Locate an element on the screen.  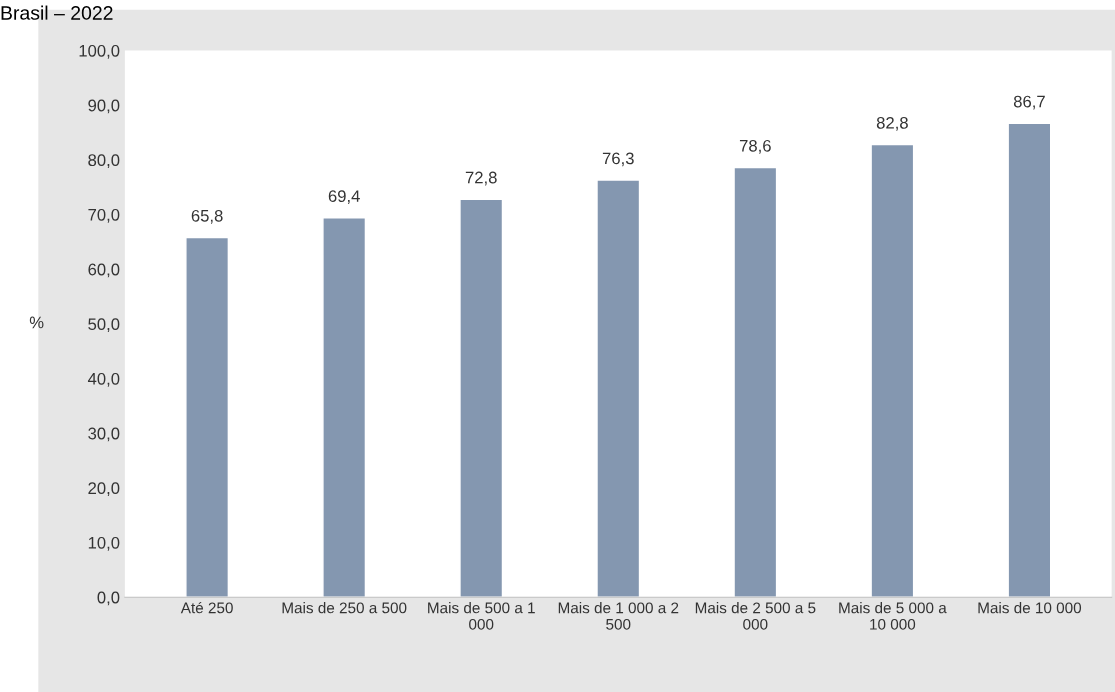
chart-title: Brasil – 2022 is located at coordinates (57, 12).